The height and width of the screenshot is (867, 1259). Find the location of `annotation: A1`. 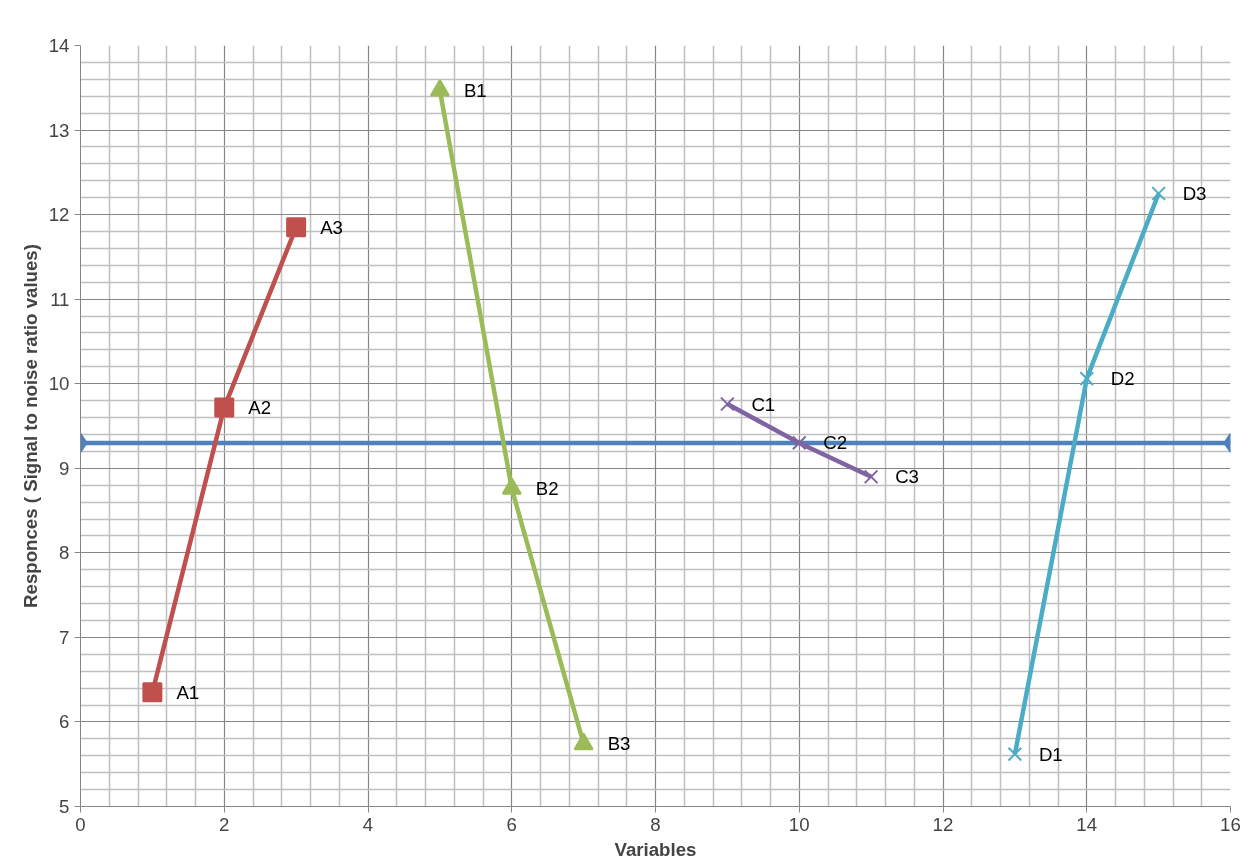

annotation: A1 is located at coordinates (188, 692).